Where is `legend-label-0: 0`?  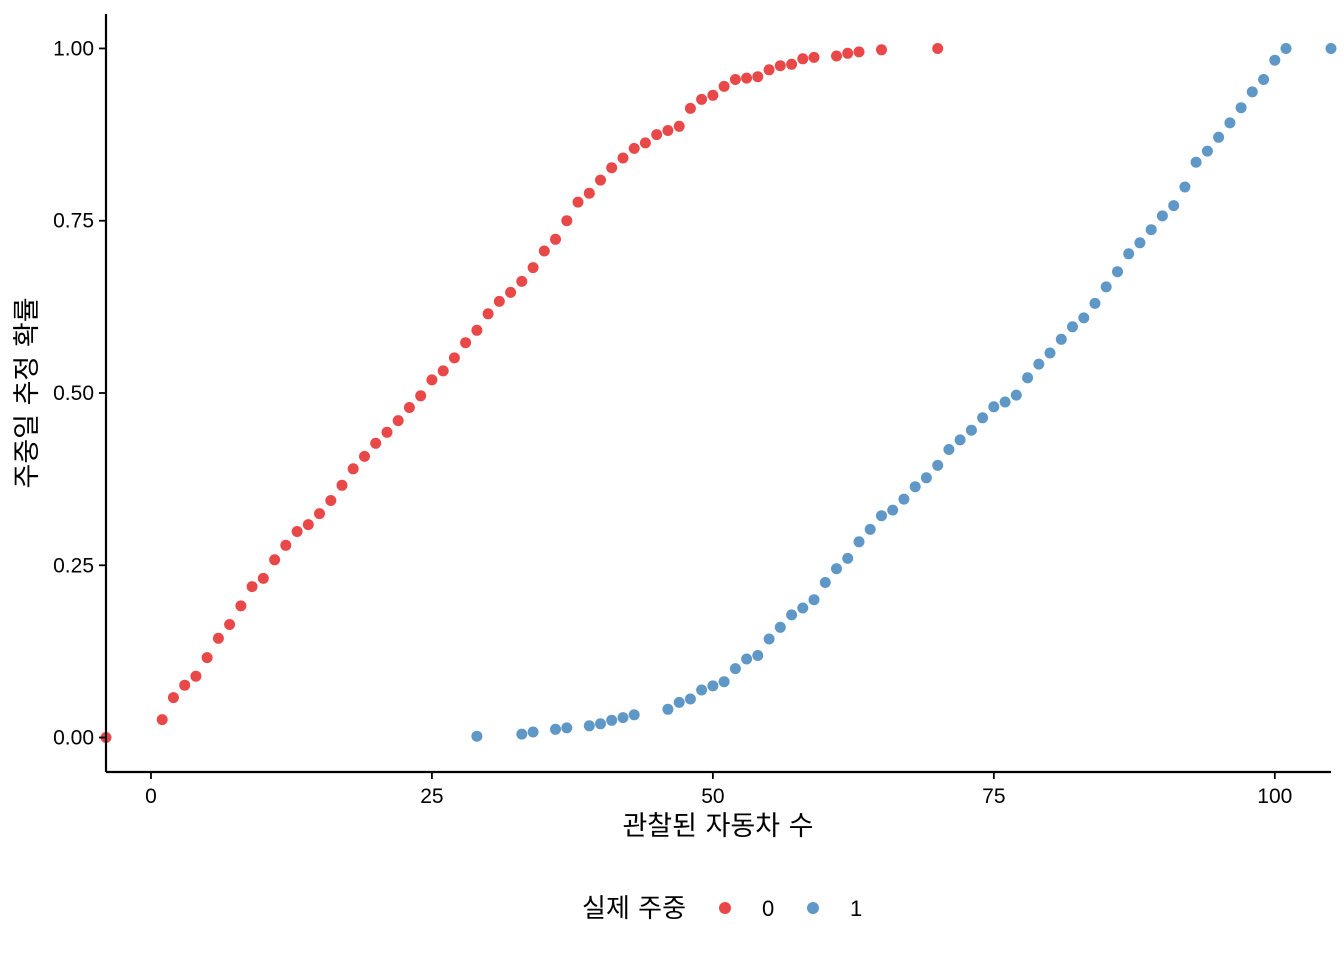 legend-label-0: 0 is located at coordinates (768, 908).